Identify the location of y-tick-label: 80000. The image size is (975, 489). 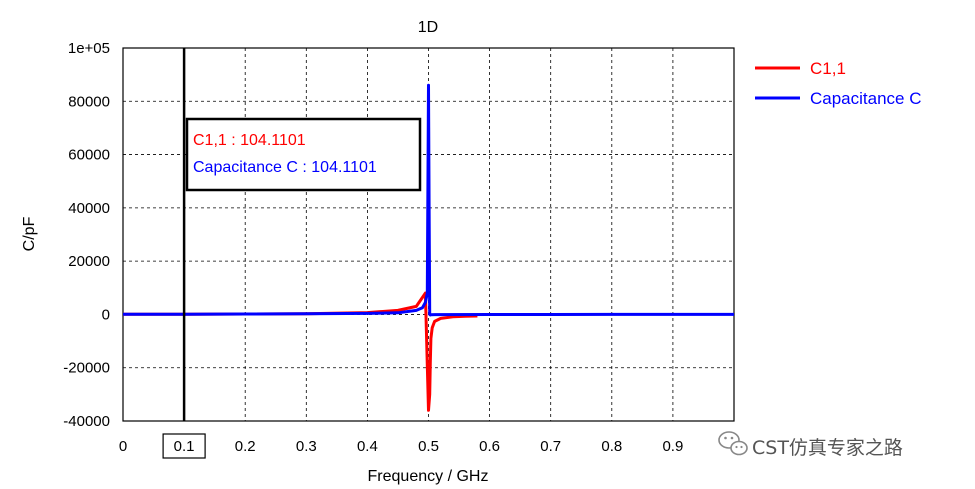
(89, 101).